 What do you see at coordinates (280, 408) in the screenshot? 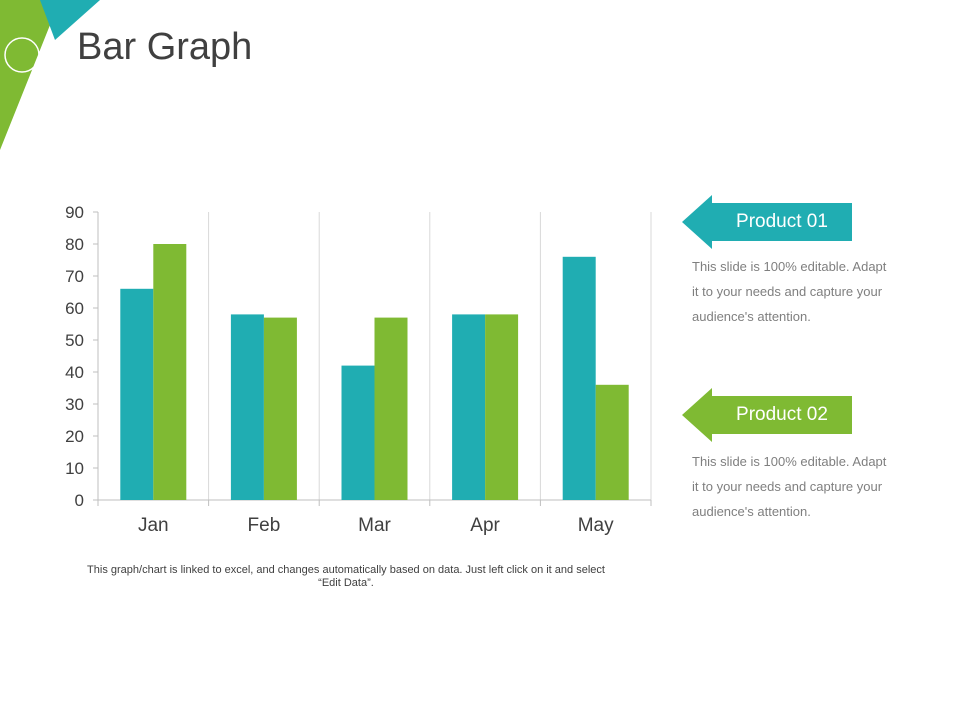
I see `bar-series2-feb` at bounding box center [280, 408].